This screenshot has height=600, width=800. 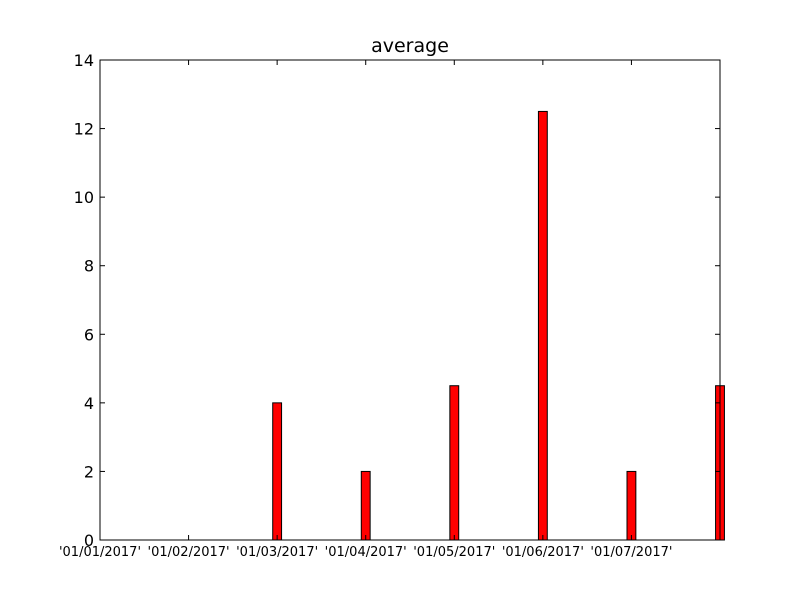 What do you see at coordinates (189, 552) in the screenshot?
I see `x-tick-label-1: '01/02/2017'` at bounding box center [189, 552].